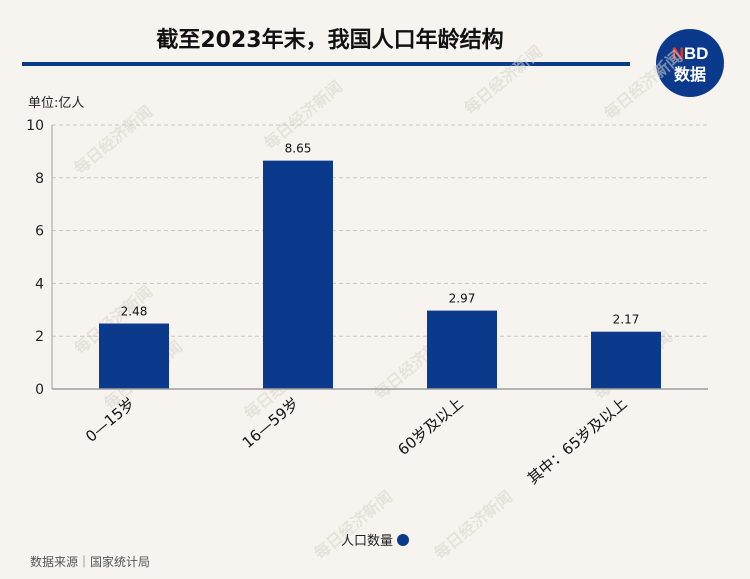  What do you see at coordinates (366, 541) in the screenshot?
I see `legend-label: 人口数量` at bounding box center [366, 541].